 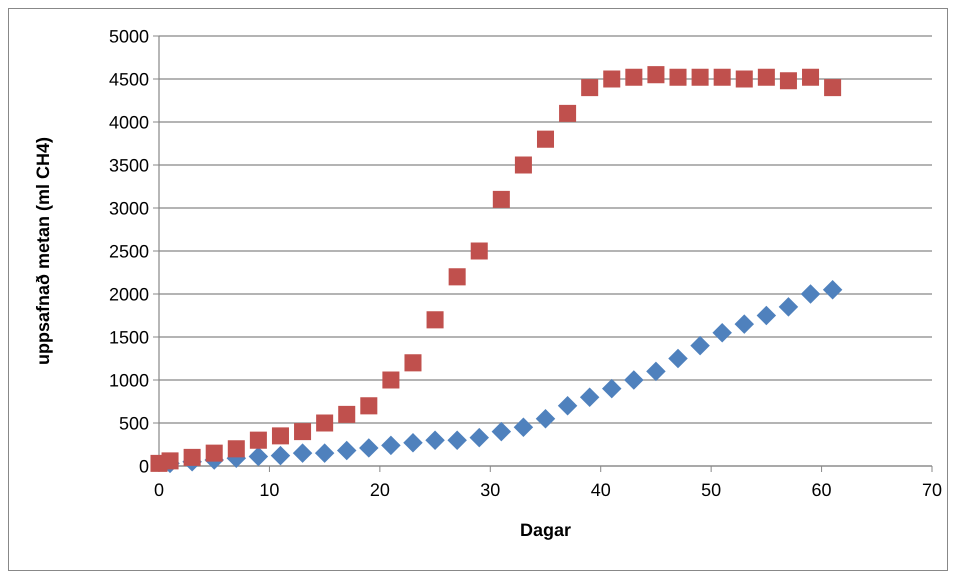 I want to click on y-tick-label: 4000, so click(x=128, y=122).